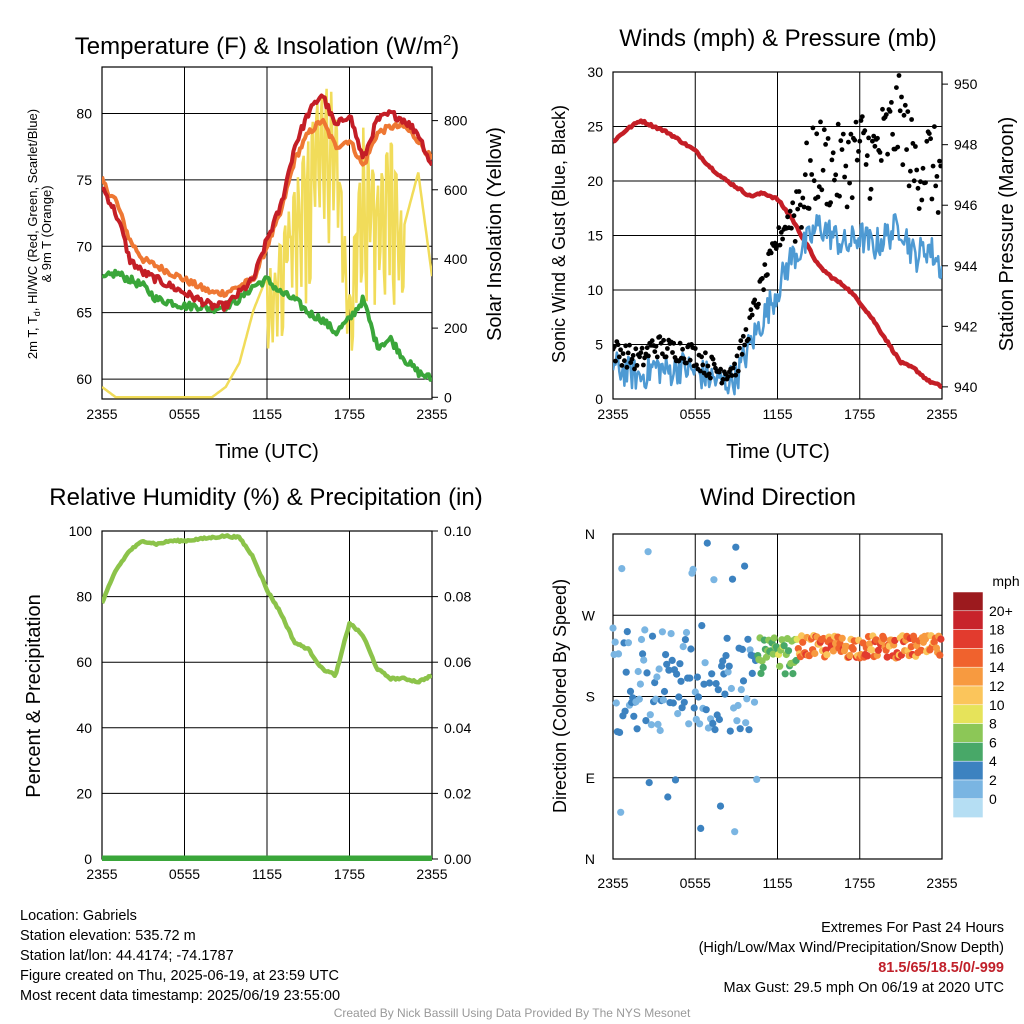 Image resolution: width=1024 pixels, height=1024 pixels. I want to click on temperature-y2-tick-label: 200, so click(456, 328).